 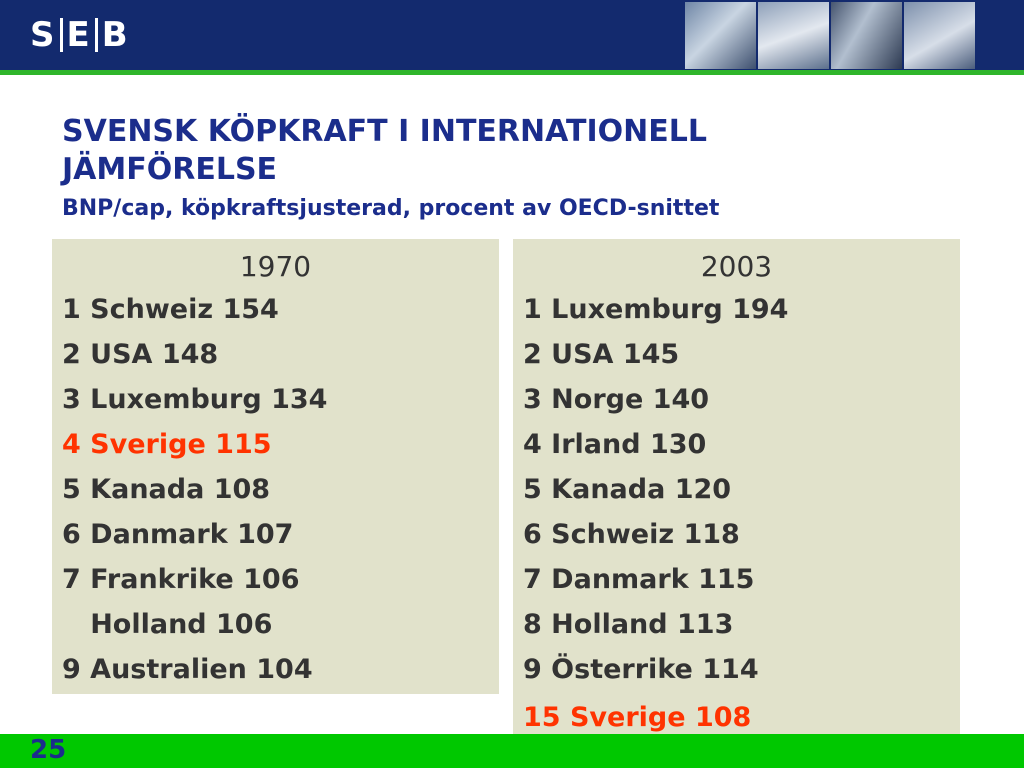 What do you see at coordinates (384, 131) in the screenshot?
I see `slide-title-line-1: SVENSK KÖPKRAFT I INTERNATIONELL` at bounding box center [384, 131].